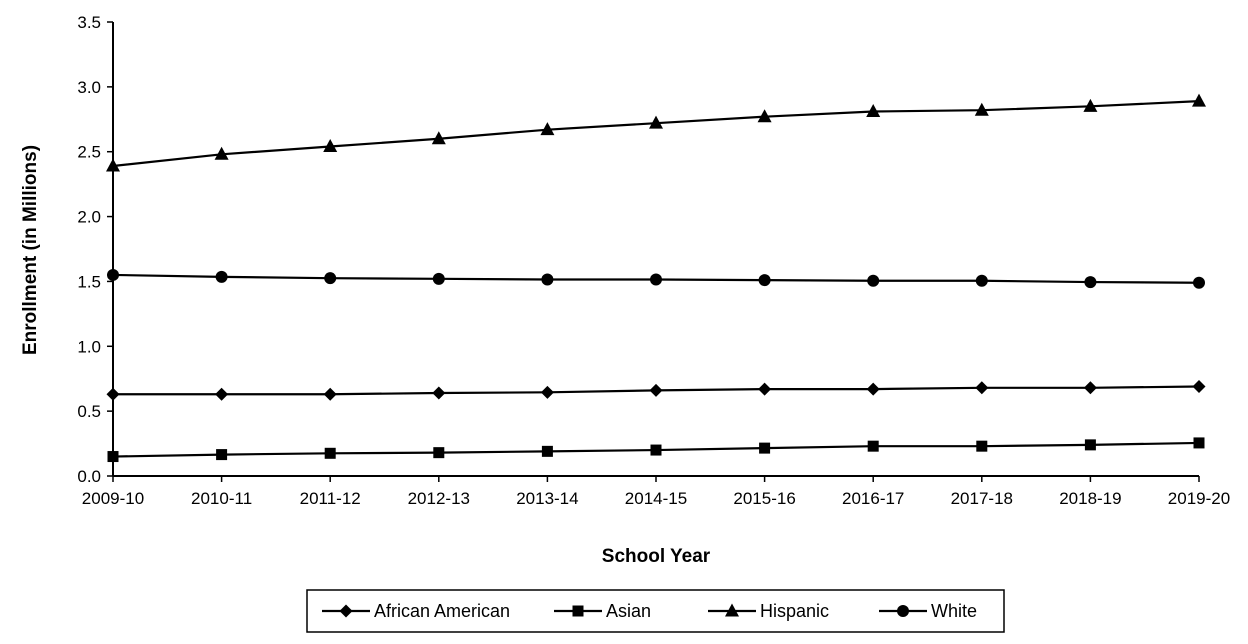 The height and width of the screenshot is (644, 1248). I want to click on series-african-american, so click(656, 390).